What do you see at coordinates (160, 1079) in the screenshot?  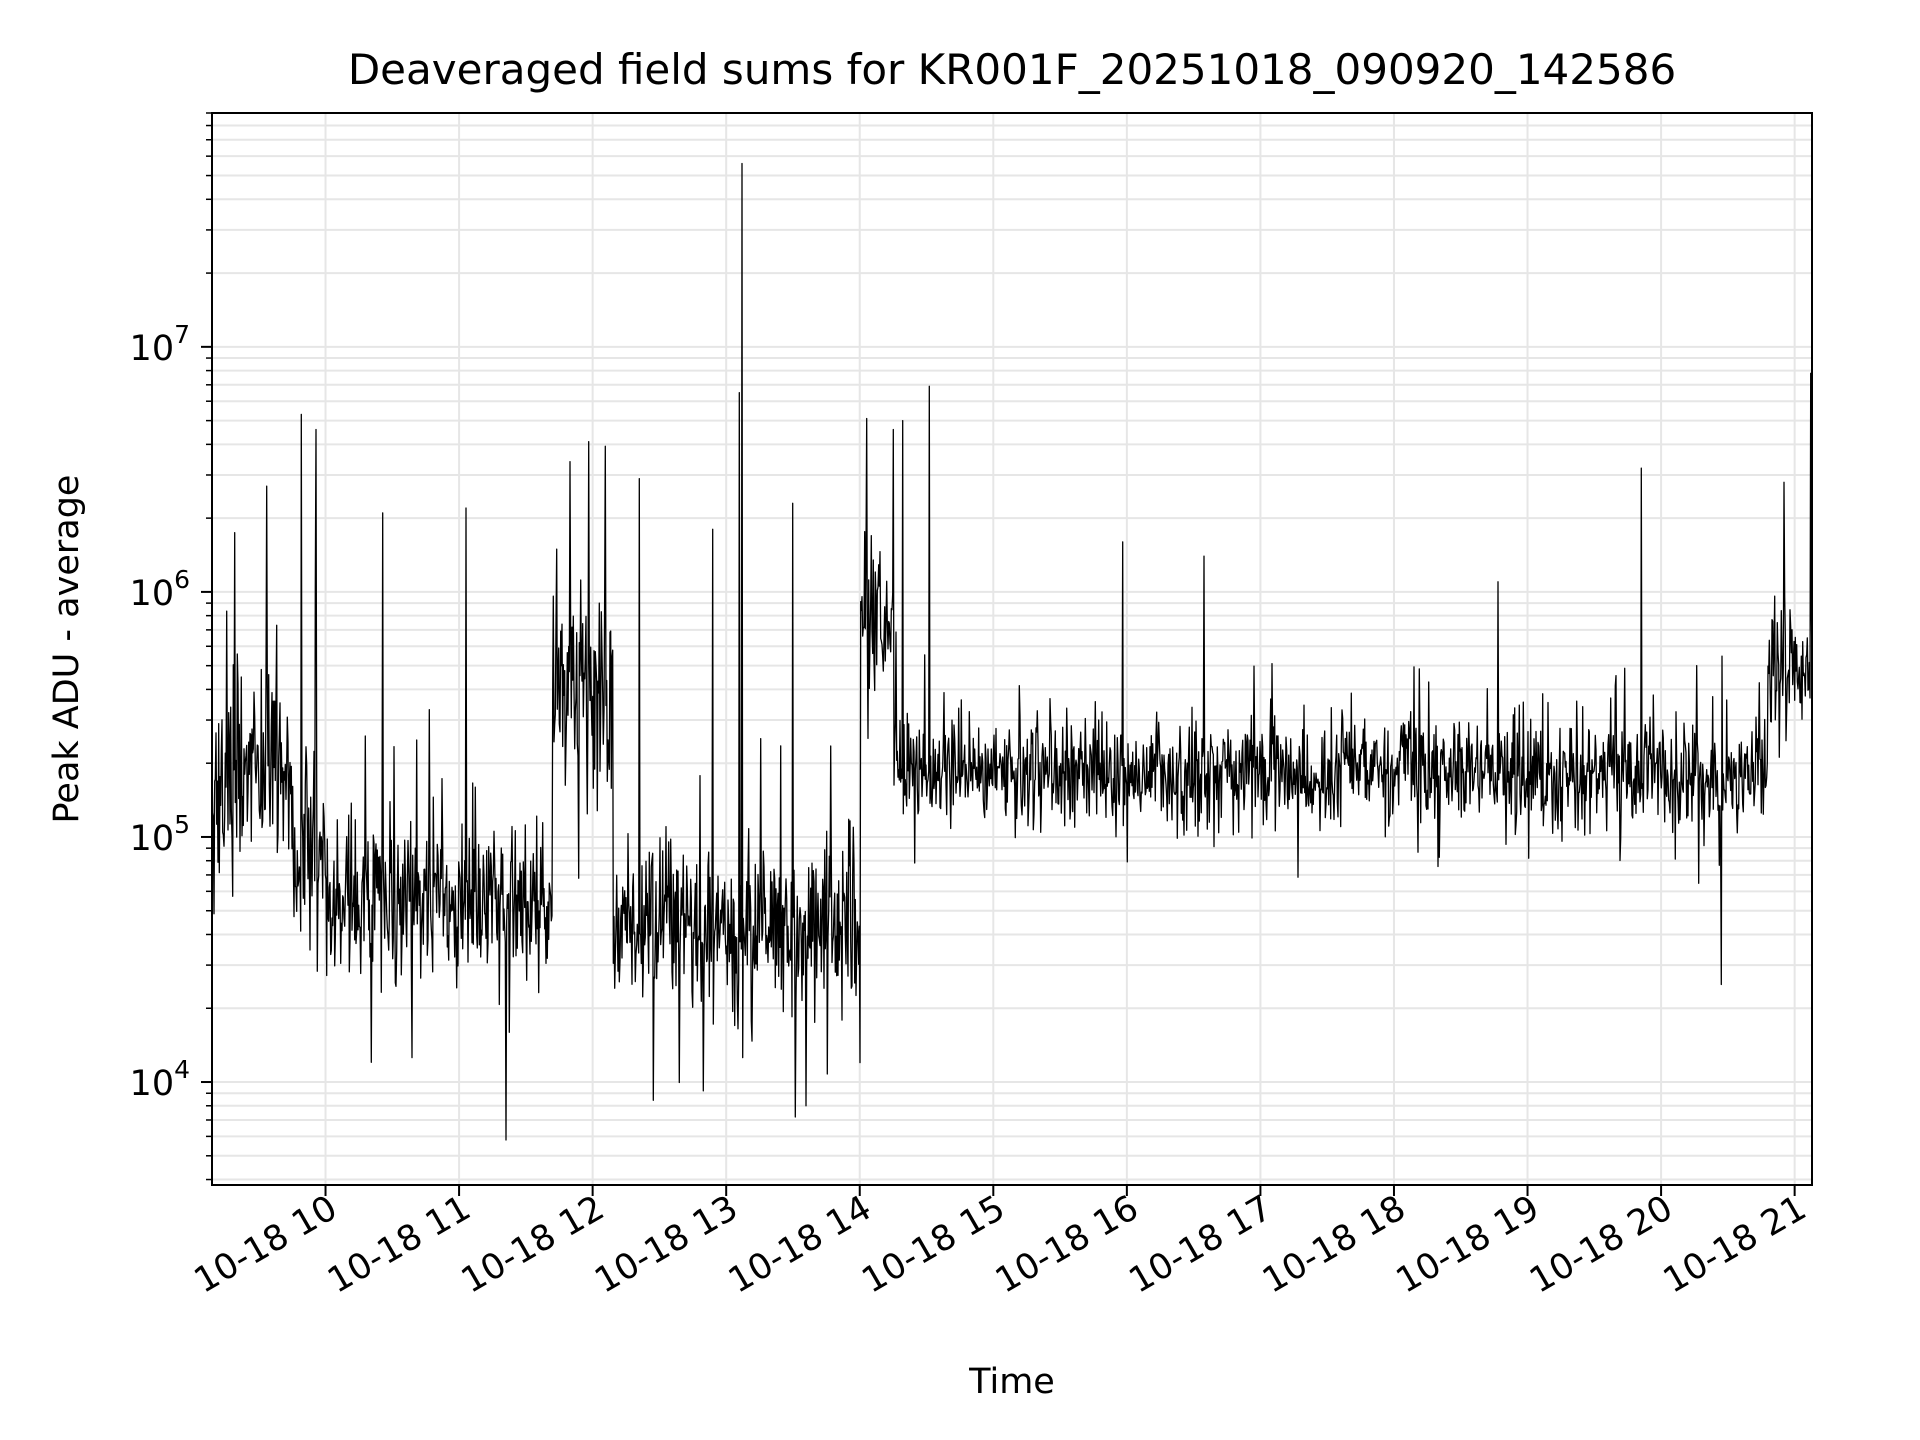 I see `y-tick-label: 10⁴` at bounding box center [160, 1079].